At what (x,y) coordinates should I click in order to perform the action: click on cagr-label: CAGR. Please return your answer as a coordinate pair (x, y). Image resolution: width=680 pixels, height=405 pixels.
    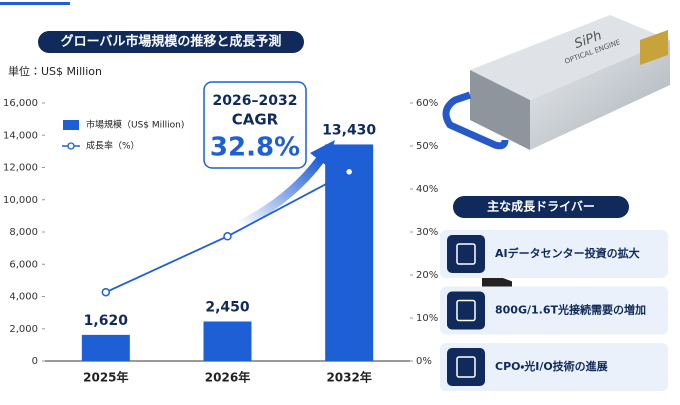
    Looking at the image, I should click on (255, 120).